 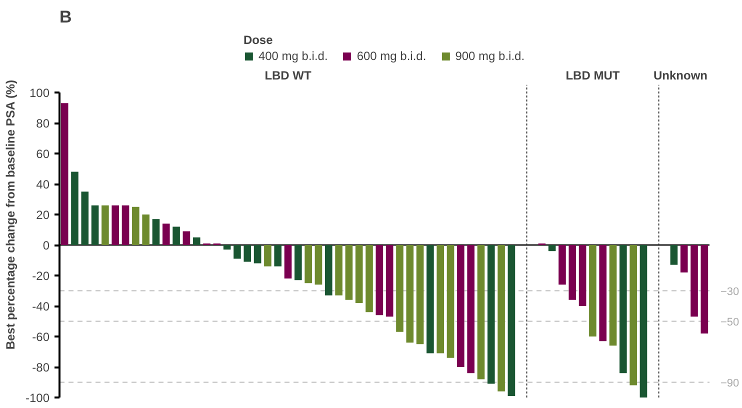 I want to click on legend-label: 600 mg b.i.d., so click(x=391, y=56).